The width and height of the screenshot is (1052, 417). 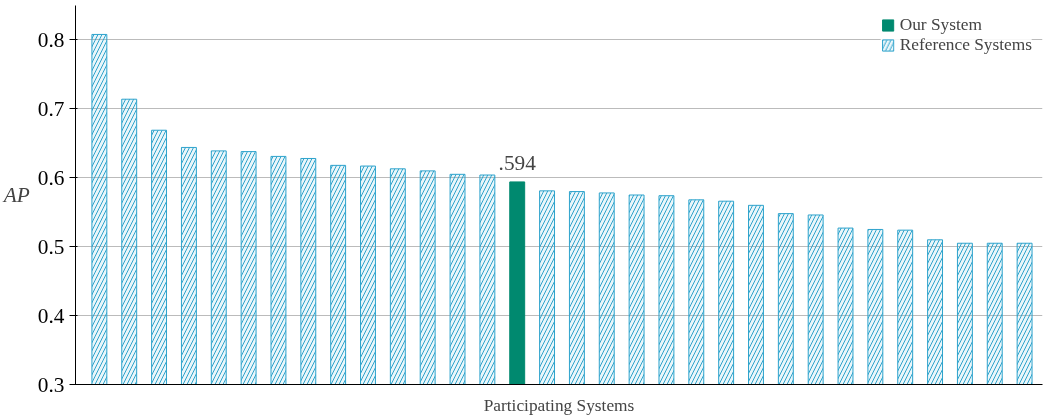 I want to click on legend-label: Our System, so click(x=940, y=25).